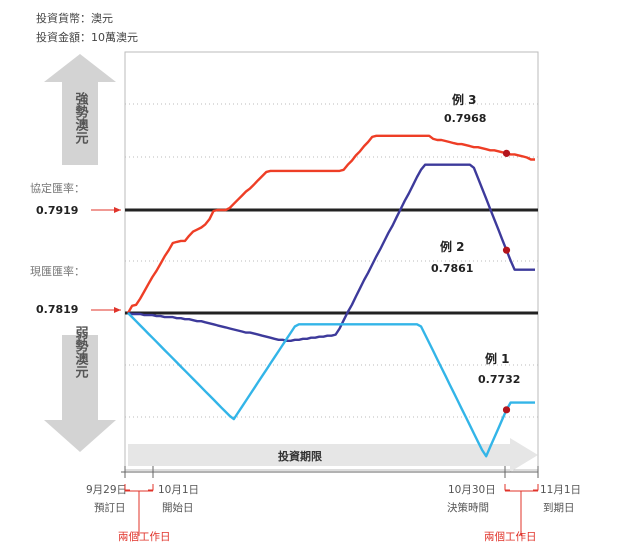 The height and width of the screenshot is (551, 626). Describe the element at coordinates (80, 393) in the screenshot. I see `weak-aud-arrow` at that location.